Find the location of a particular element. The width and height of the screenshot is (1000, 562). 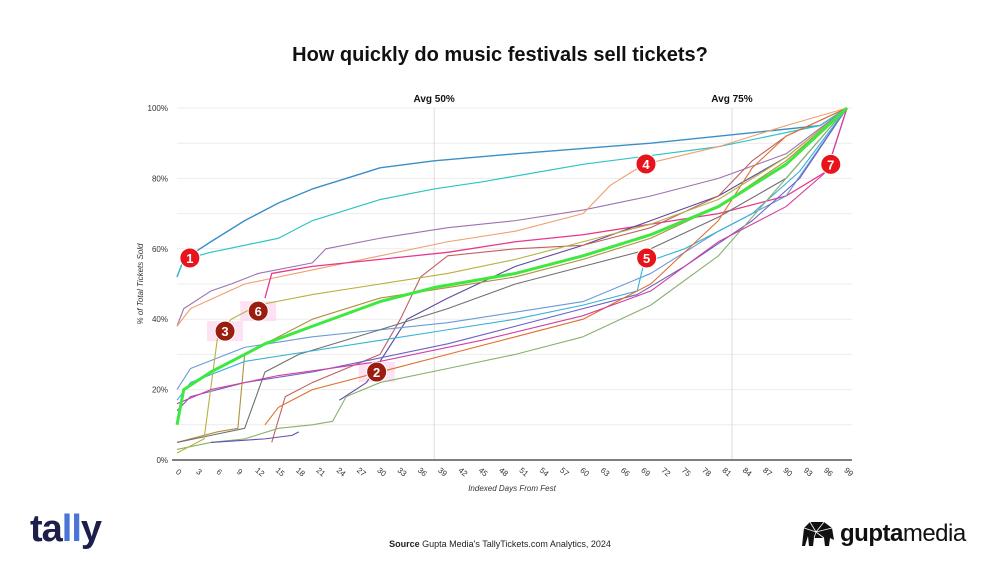

x-tick-label: 84 is located at coordinates (747, 472).